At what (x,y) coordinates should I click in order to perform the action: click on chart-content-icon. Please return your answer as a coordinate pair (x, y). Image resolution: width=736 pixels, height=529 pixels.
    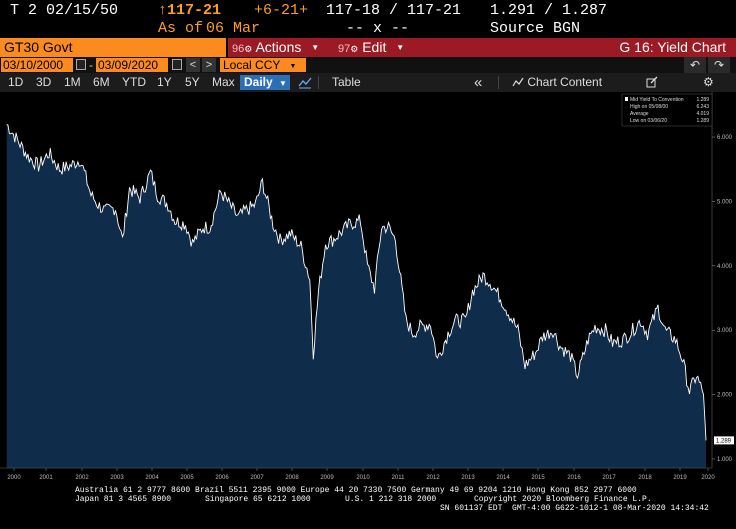
    Looking at the image, I should click on (519, 82).